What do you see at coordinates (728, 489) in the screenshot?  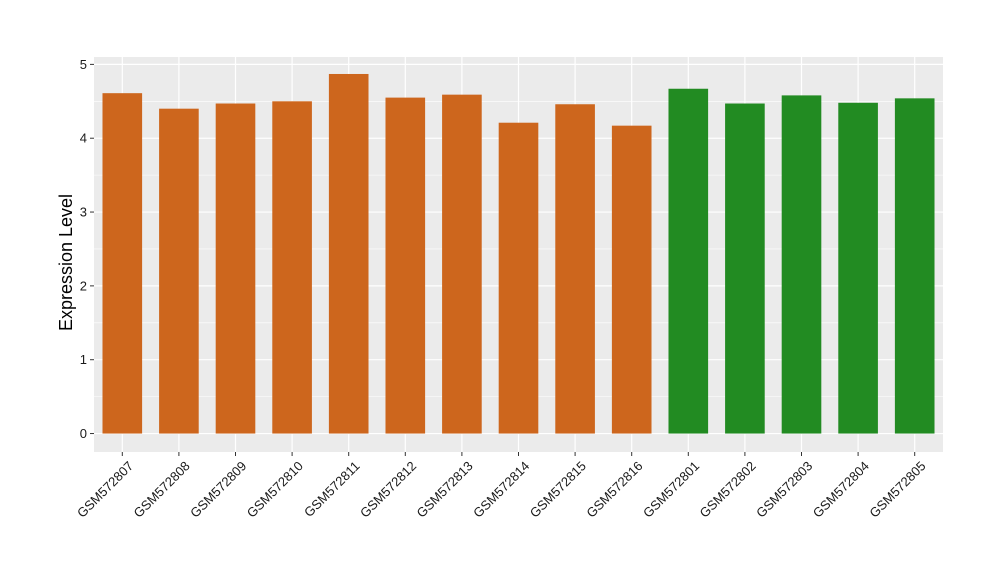 I see `x-tick-label: GSM572802` at bounding box center [728, 489].